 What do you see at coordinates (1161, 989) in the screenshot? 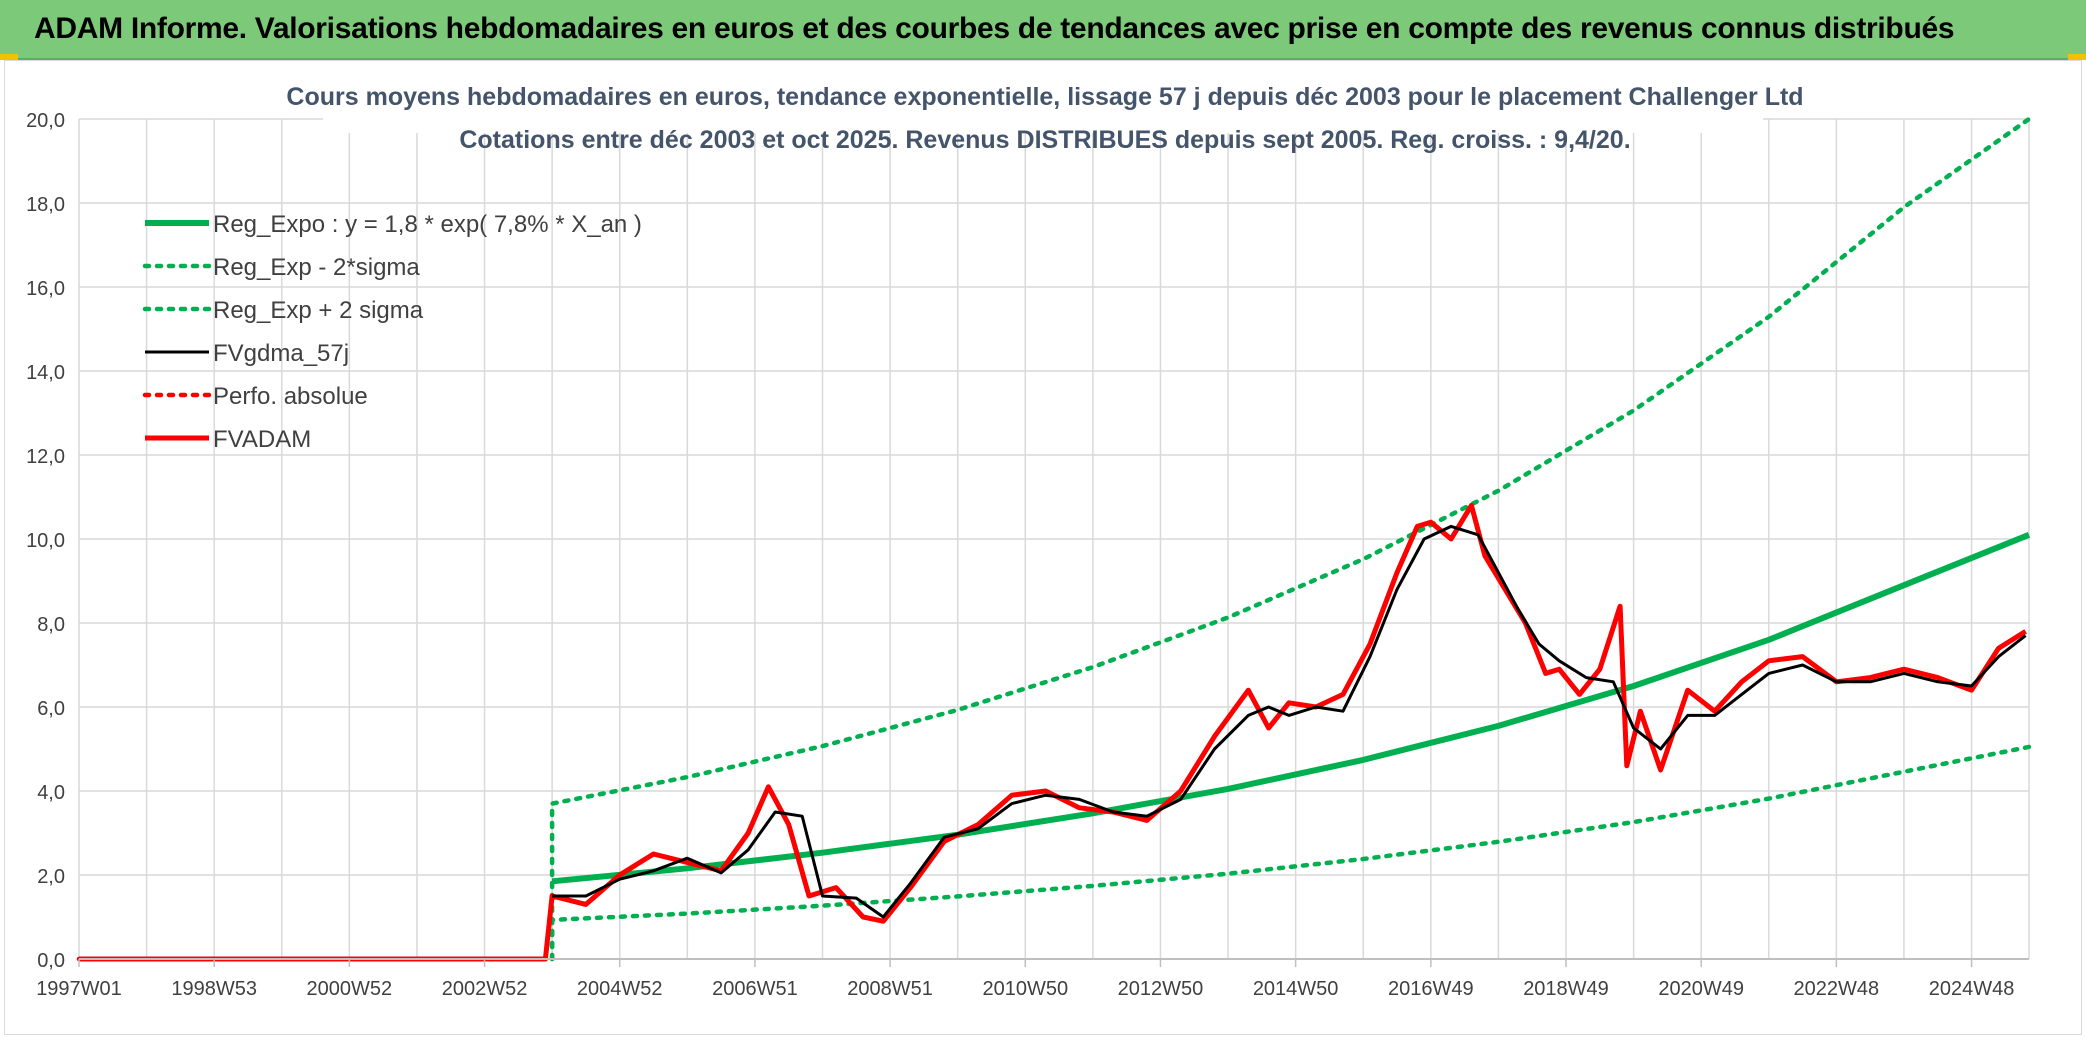
I see `x-tick-label: 2012W50` at bounding box center [1161, 989].